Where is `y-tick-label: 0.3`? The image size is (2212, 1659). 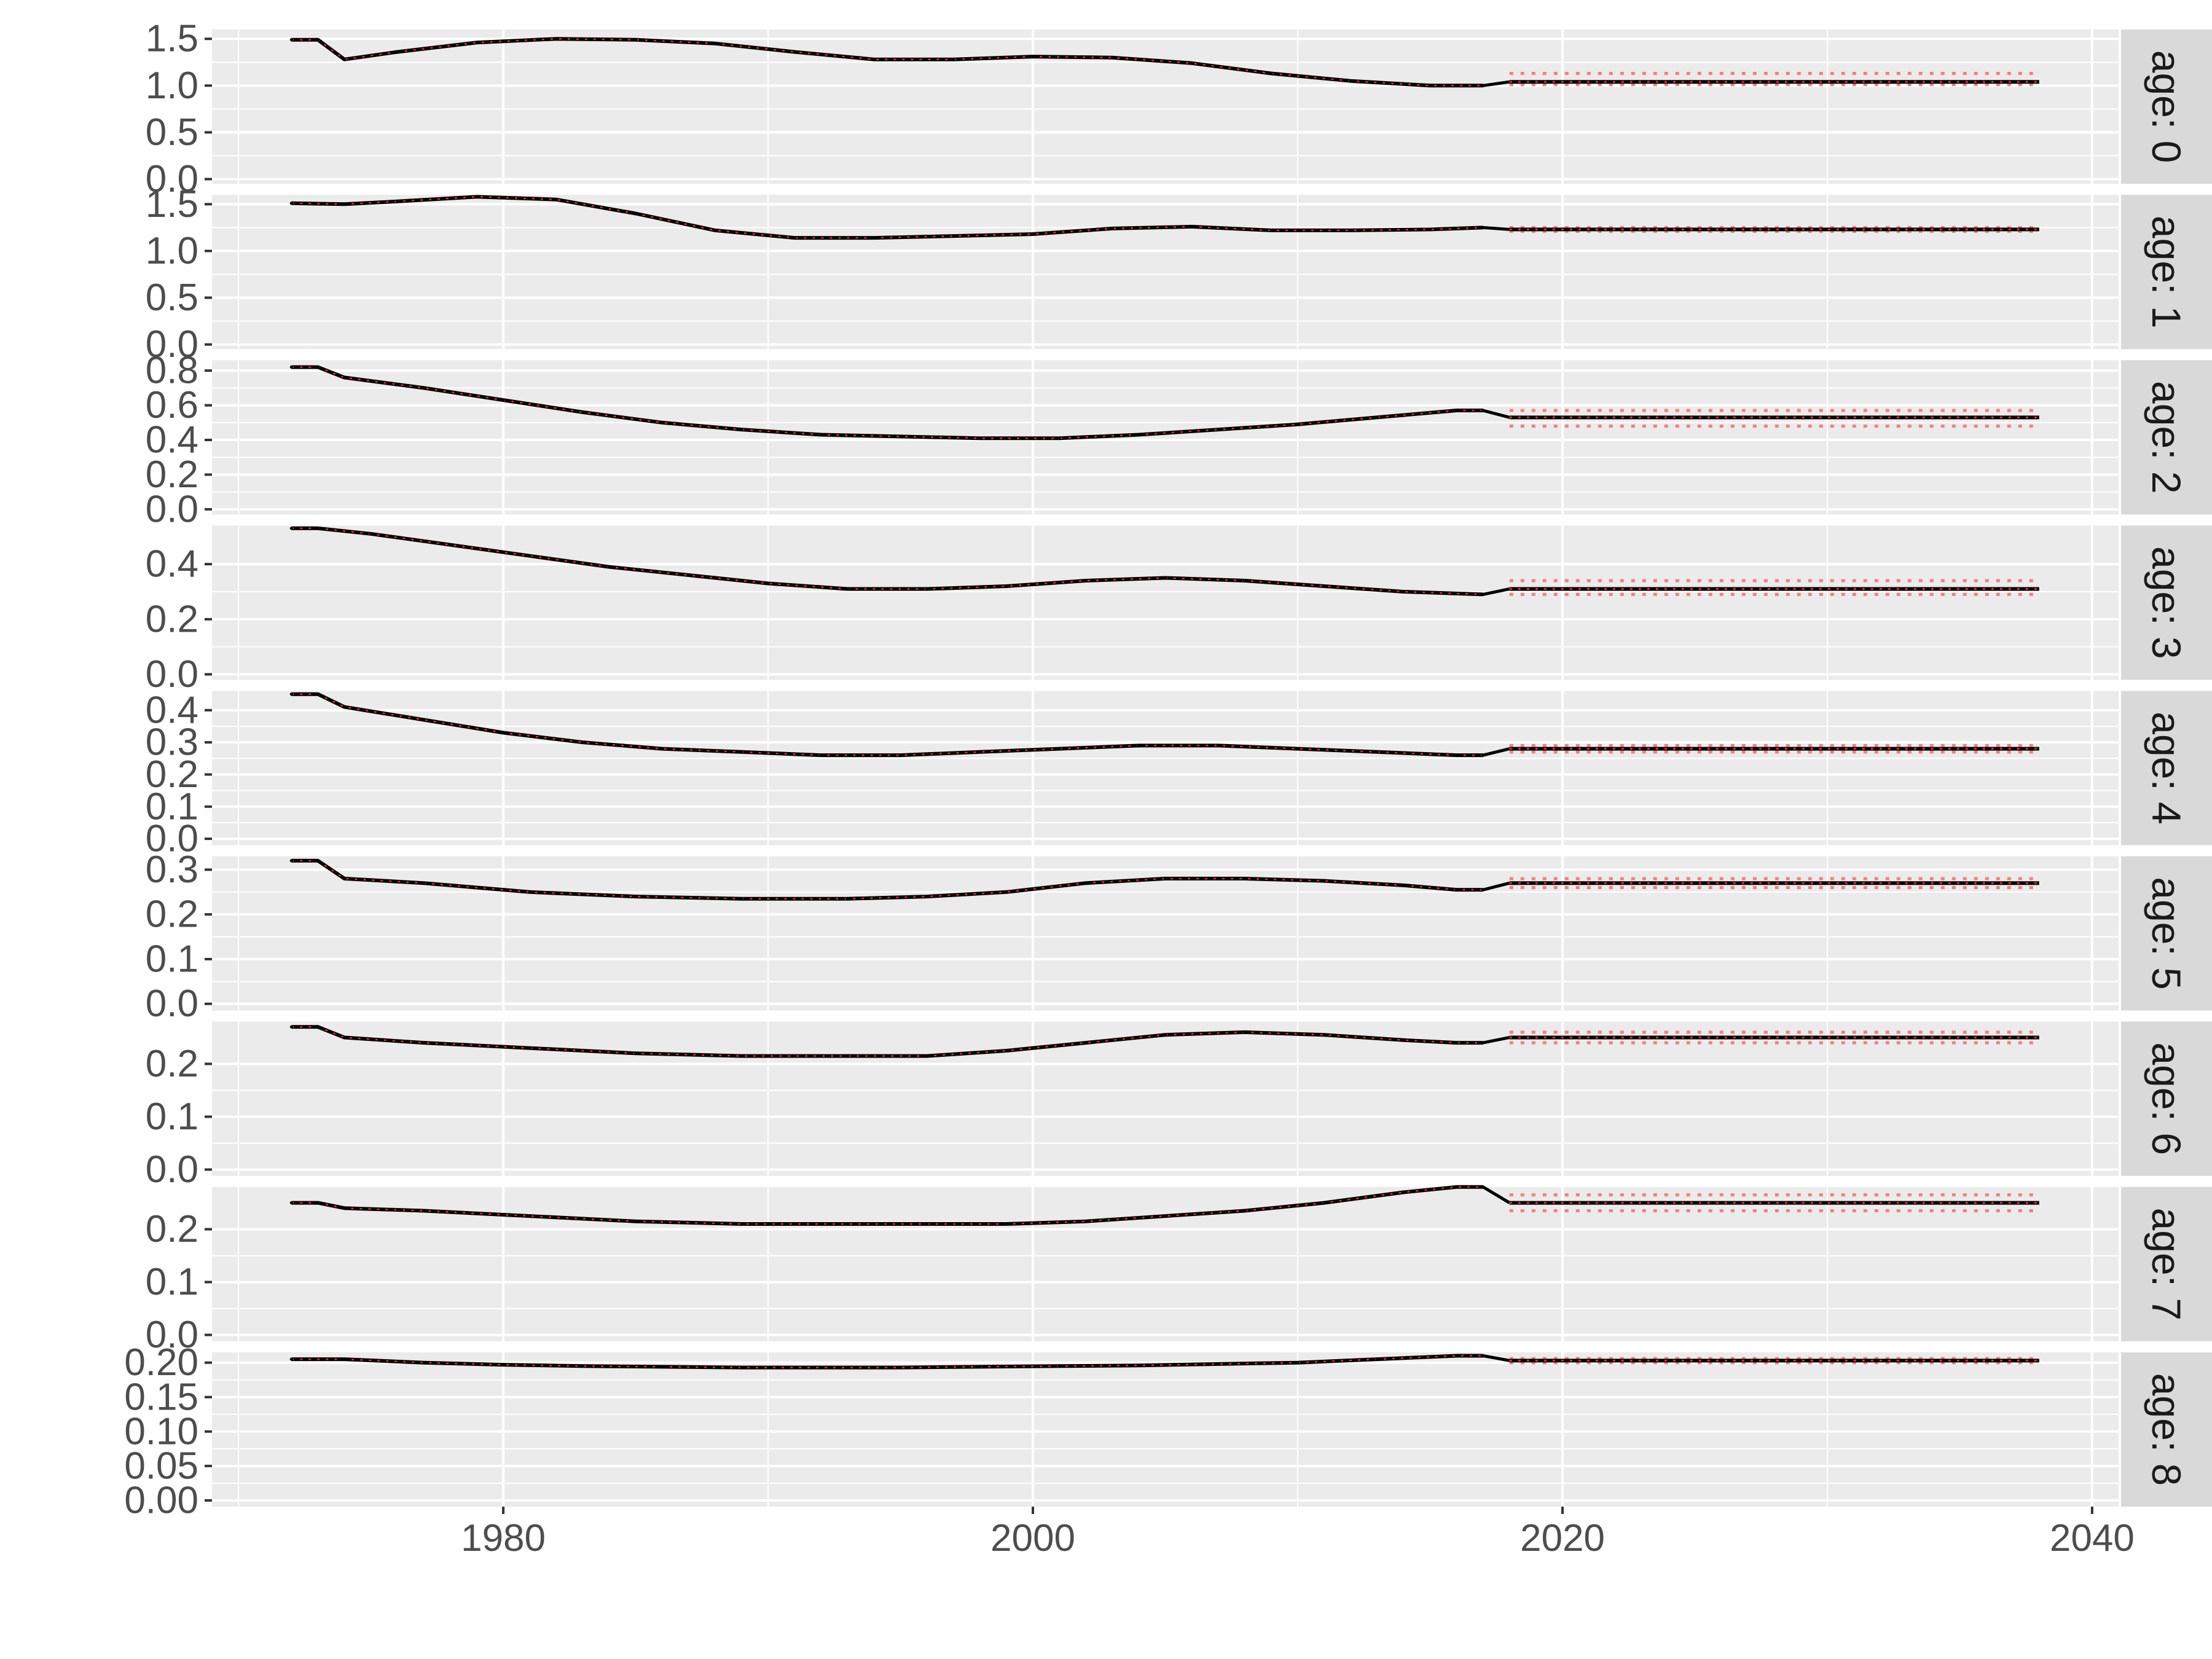
y-tick-label: 0.3 is located at coordinates (172, 870).